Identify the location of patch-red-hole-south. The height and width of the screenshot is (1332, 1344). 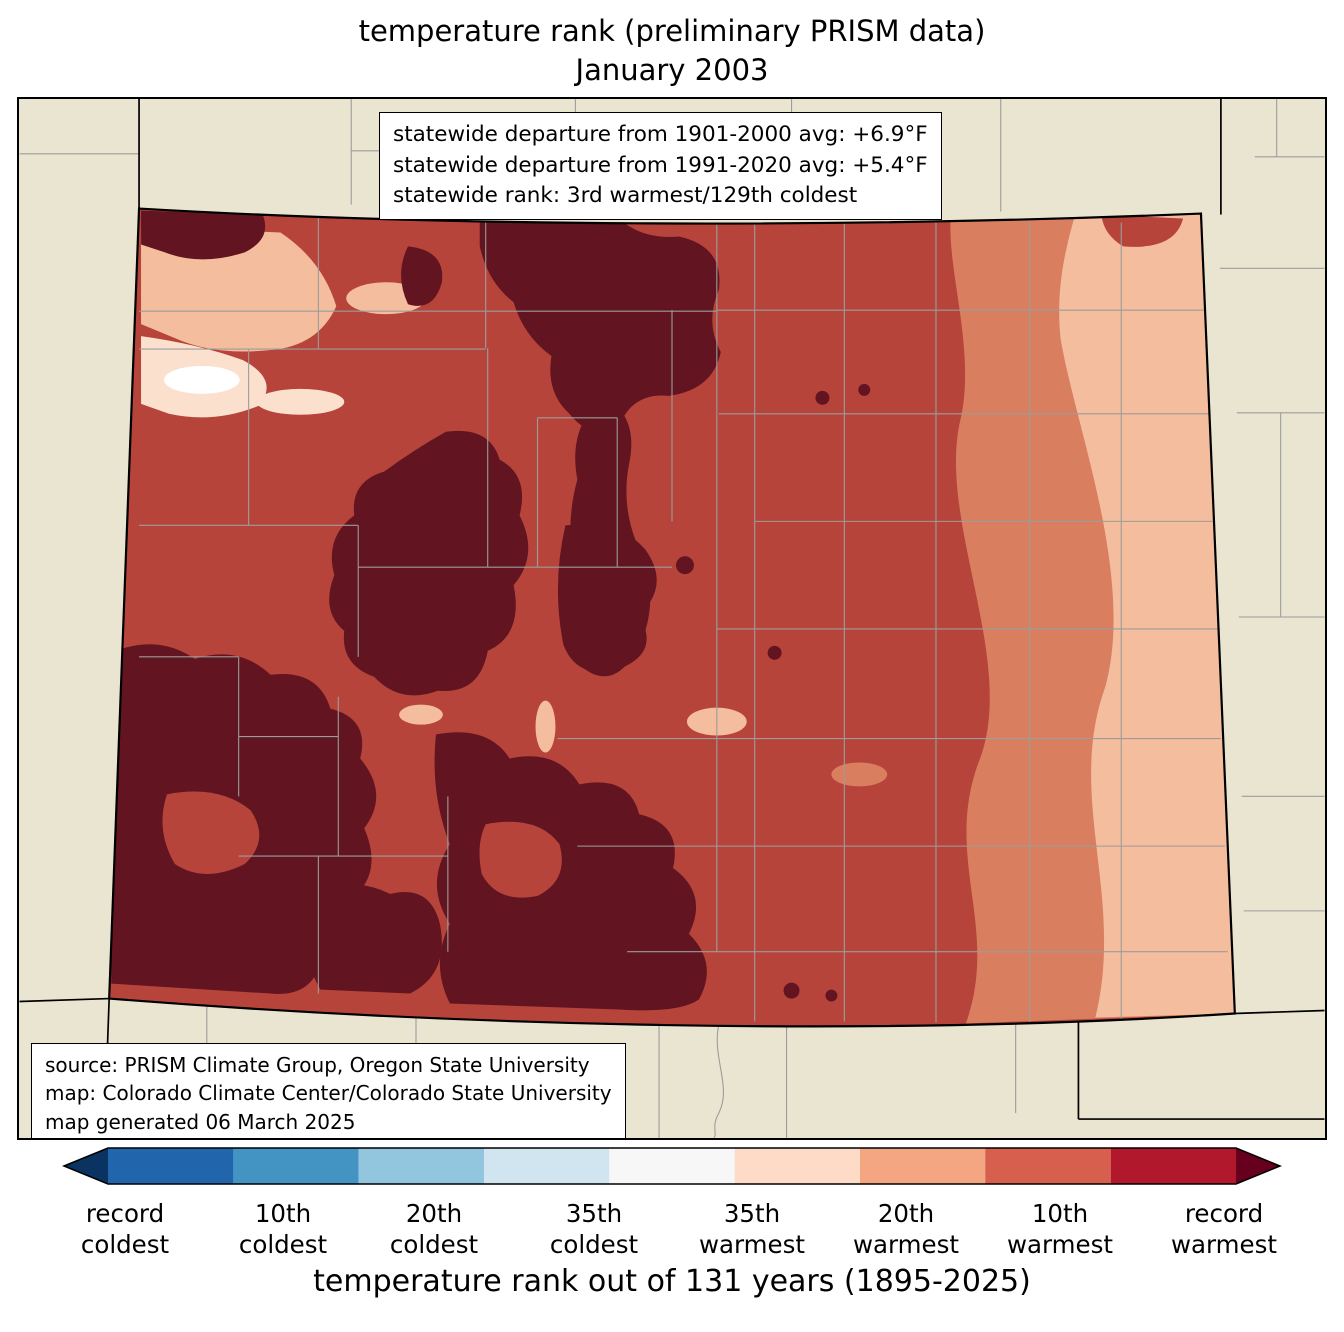
(520, 859).